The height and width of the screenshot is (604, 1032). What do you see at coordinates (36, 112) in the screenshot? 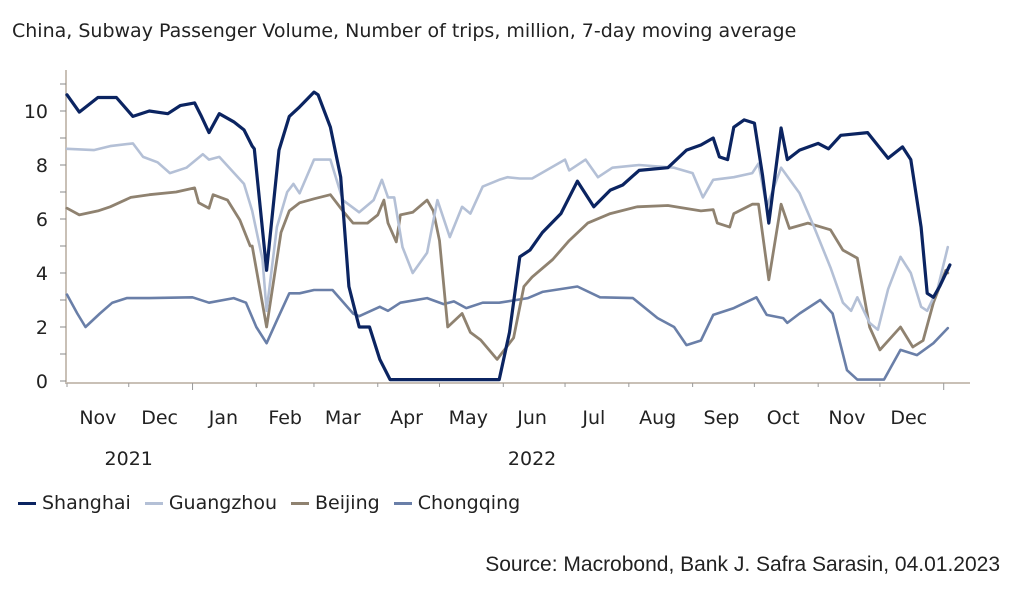
I see `y-tick-label: 10` at bounding box center [36, 112].